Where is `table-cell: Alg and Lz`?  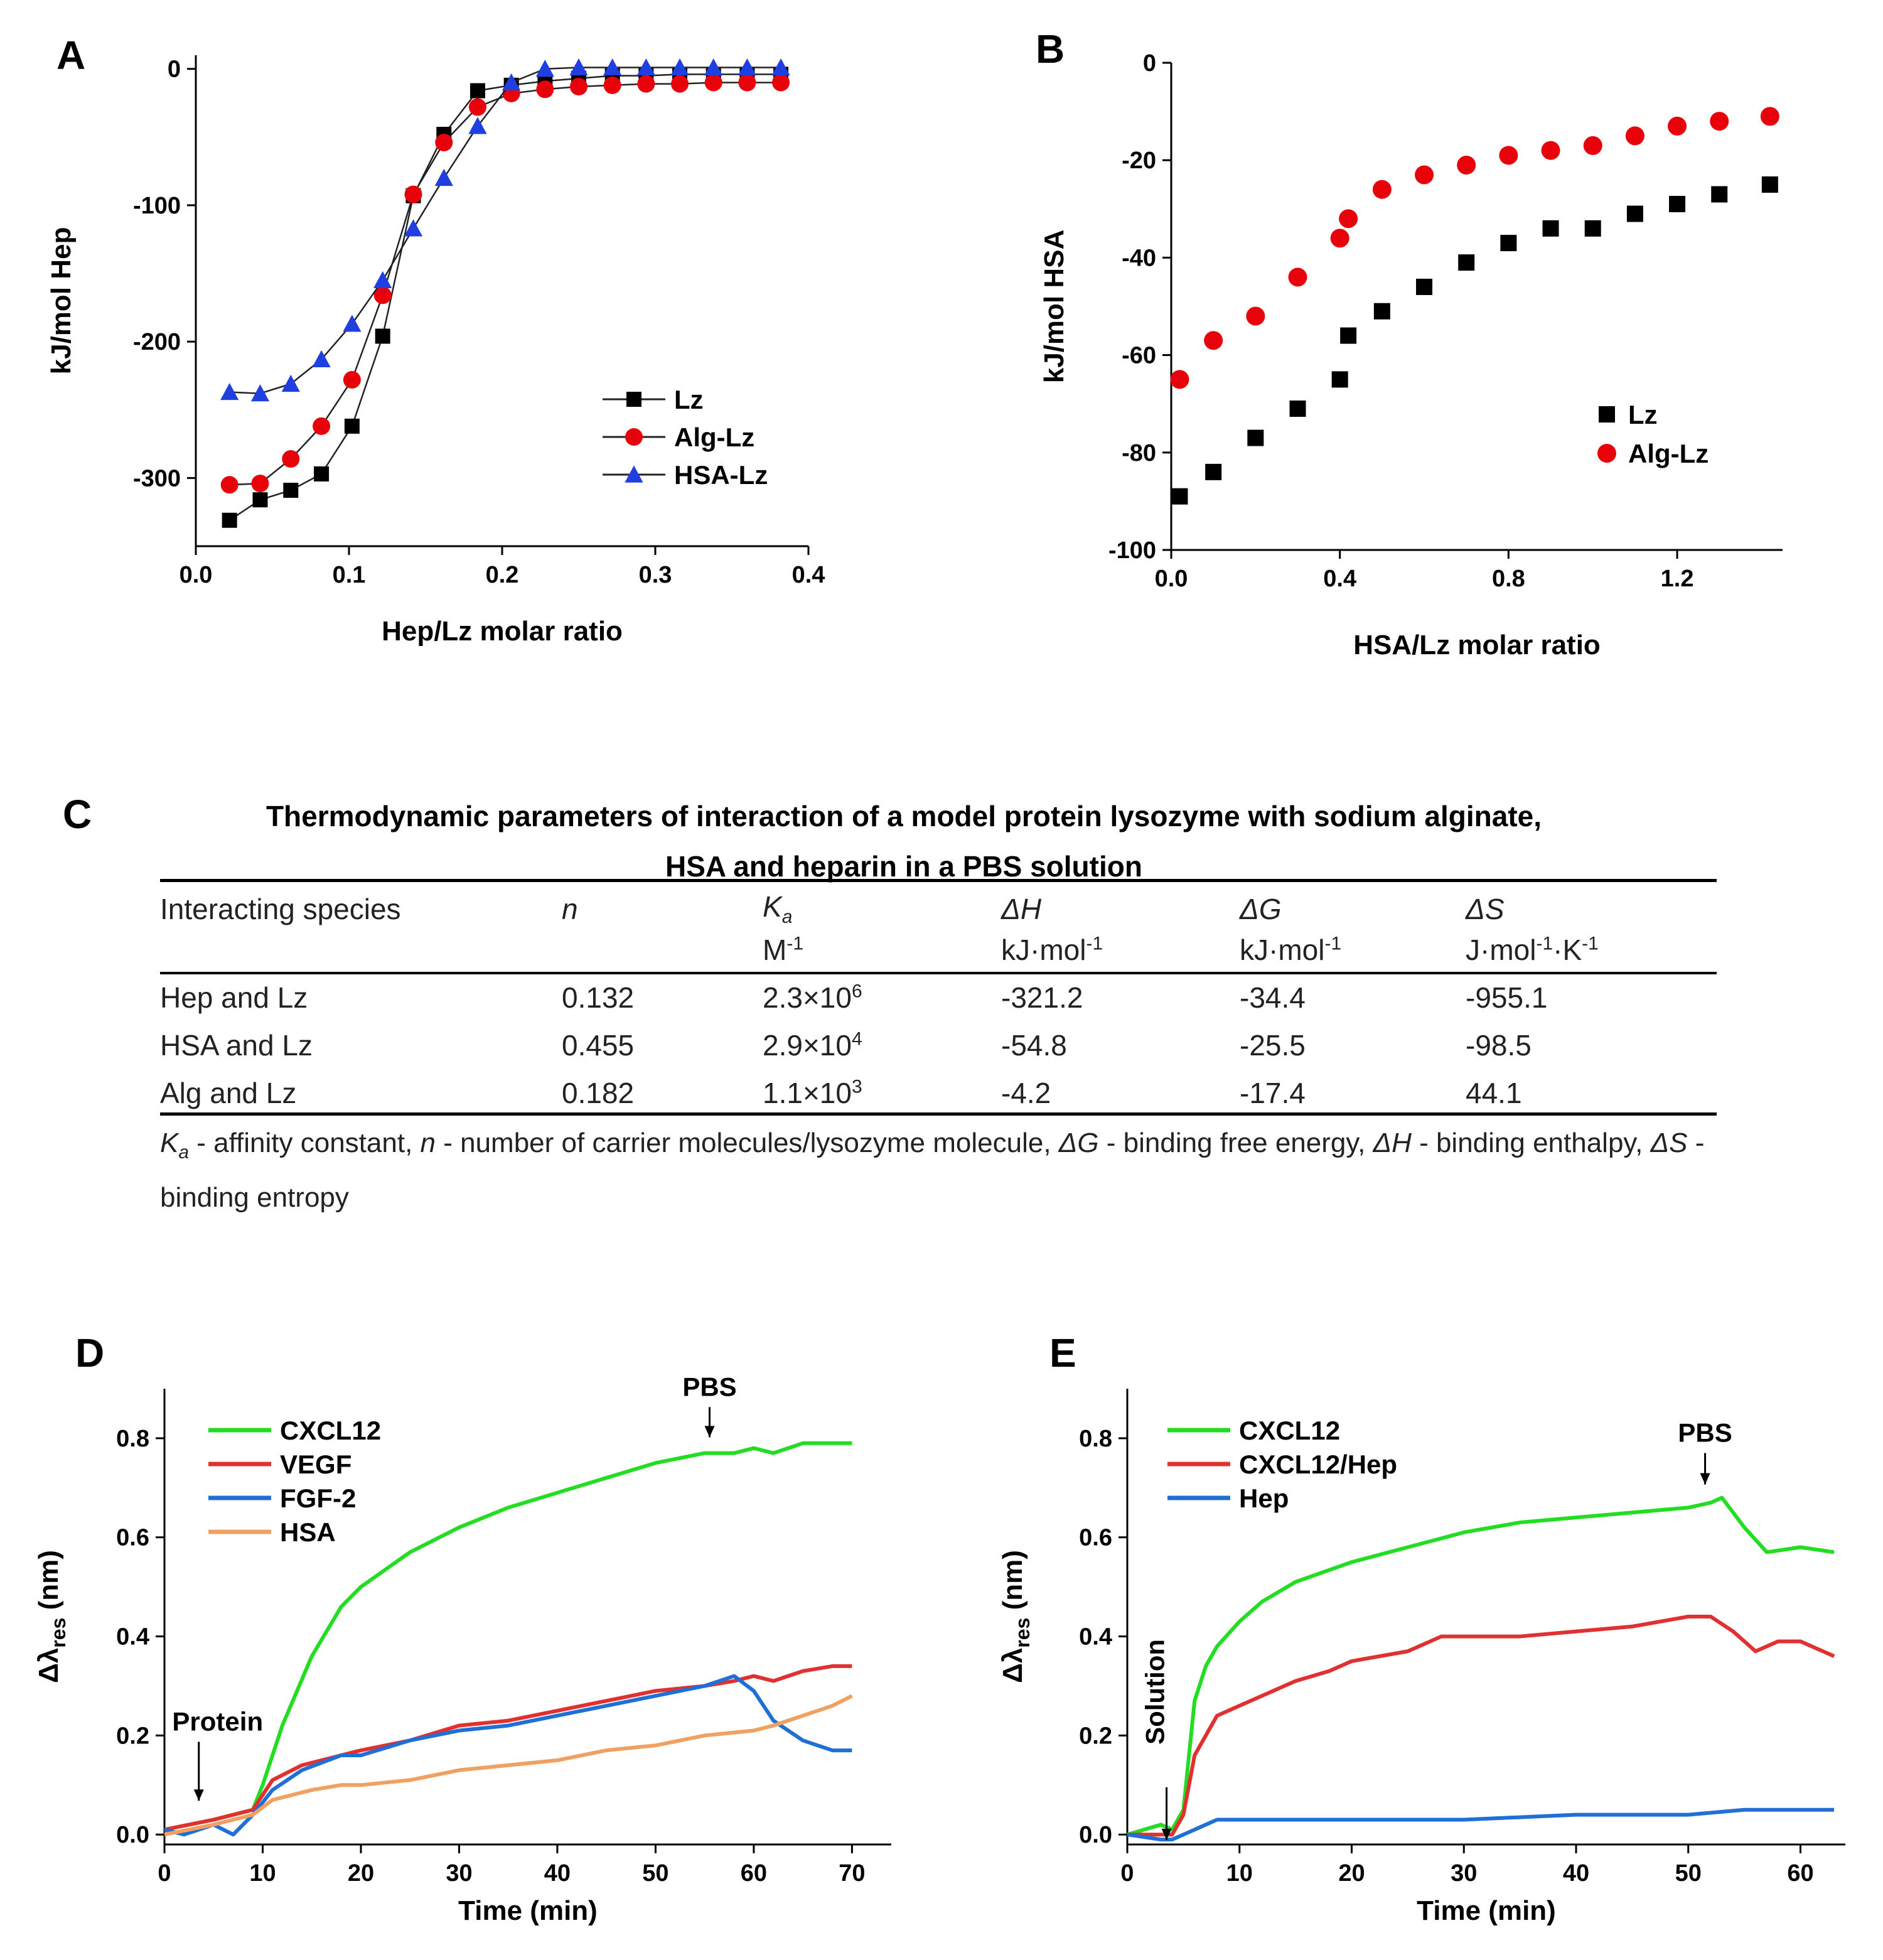 table-cell: Alg and Lz is located at coordinates (361, 1093).